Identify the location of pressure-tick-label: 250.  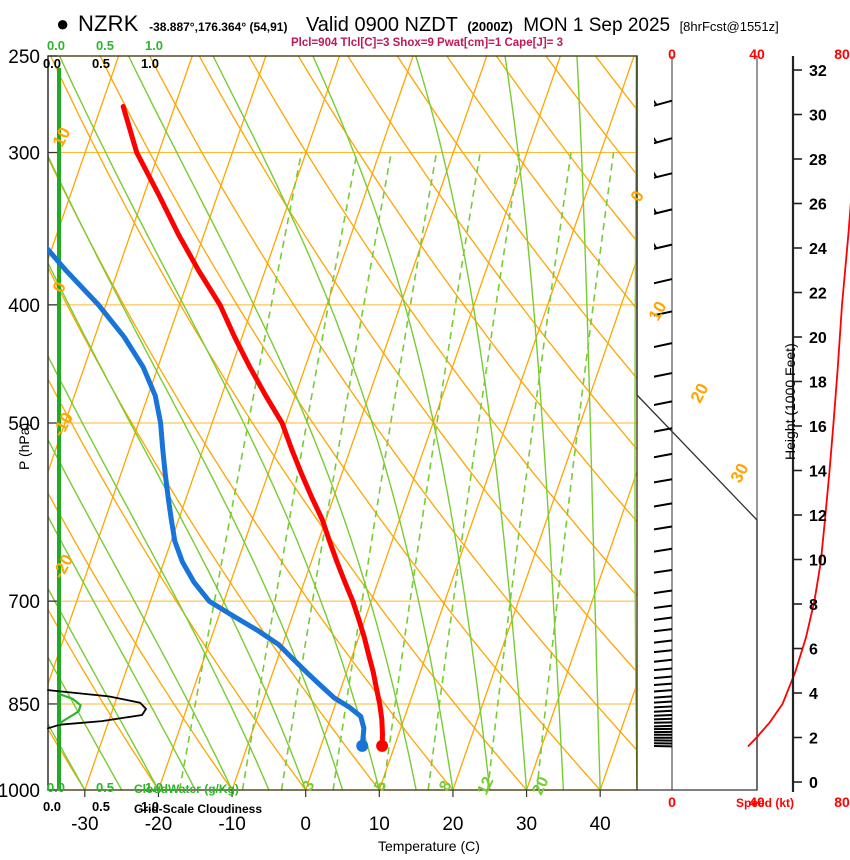
(24, 57).